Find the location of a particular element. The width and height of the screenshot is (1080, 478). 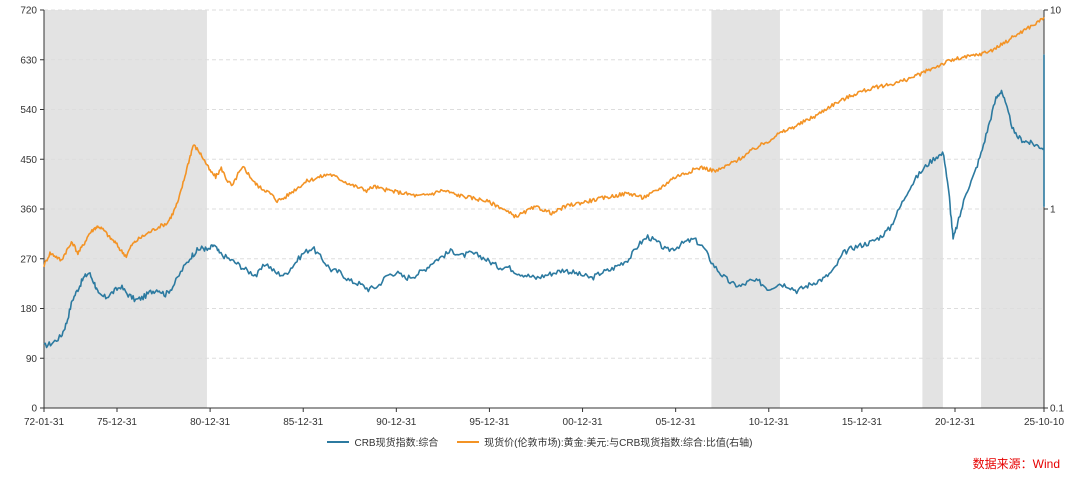

y-left-tick-label-6: 540 is located at coordinates (28, 110).